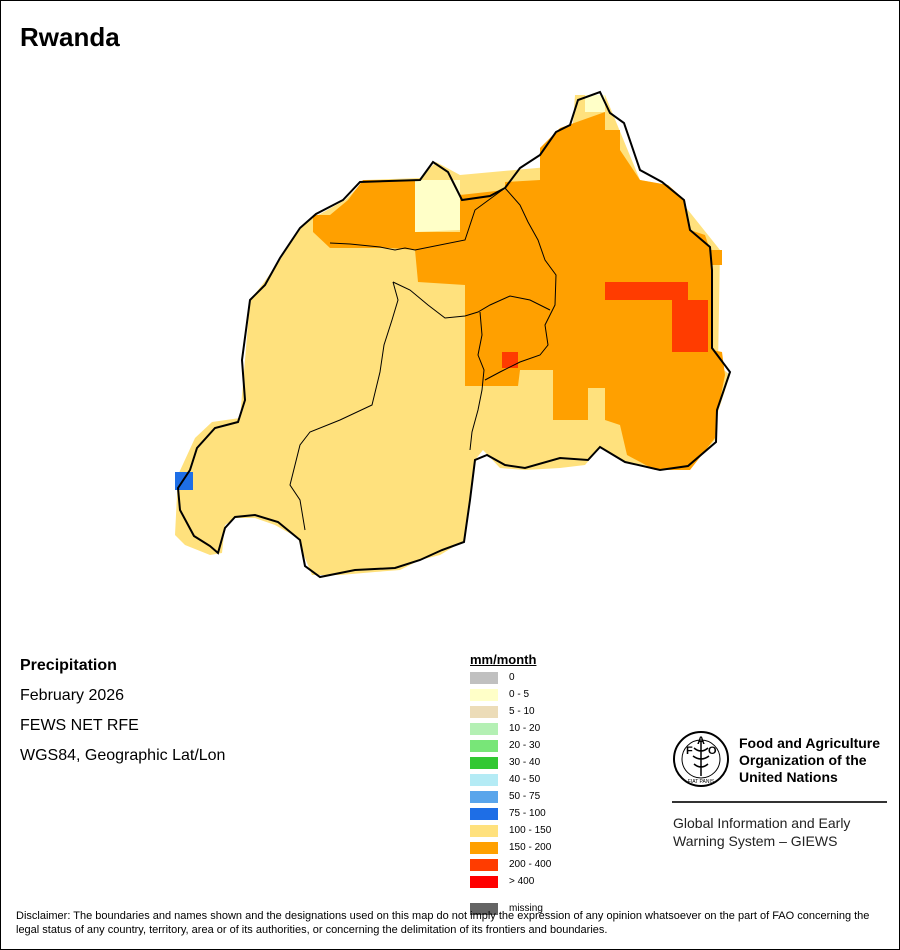  I want to click on legend-label: 100 - 150, so click(530, 830).